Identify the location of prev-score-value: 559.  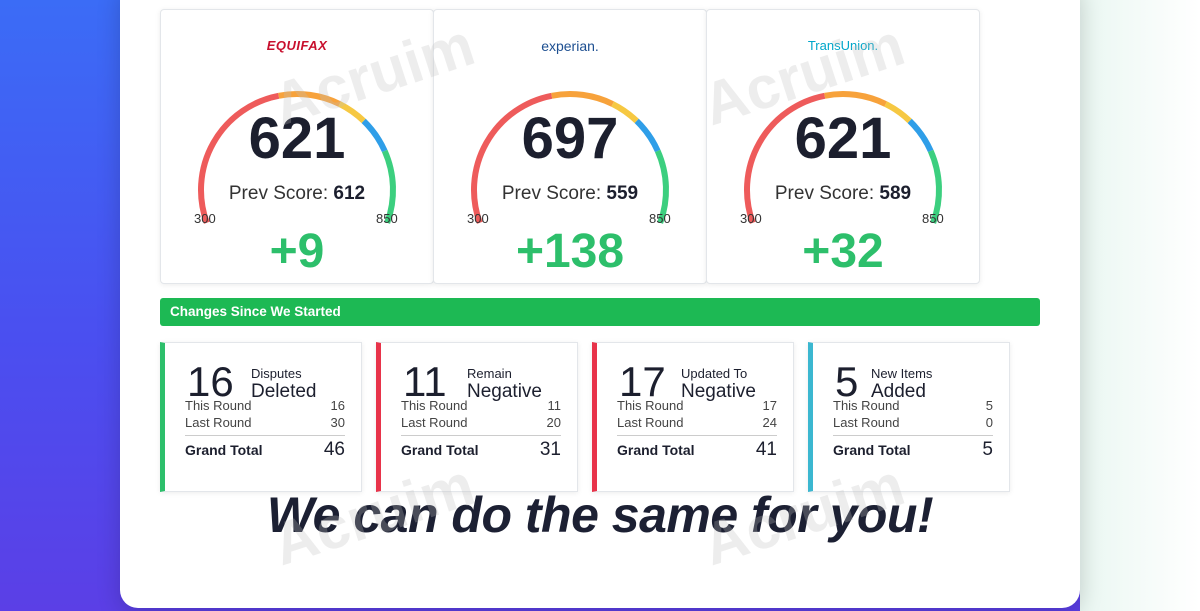
(622, 193).